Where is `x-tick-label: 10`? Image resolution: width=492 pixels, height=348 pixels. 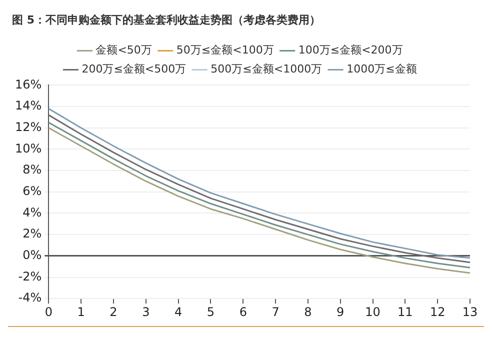 x-tick-label: 10 is located at coordinates (372, 311).